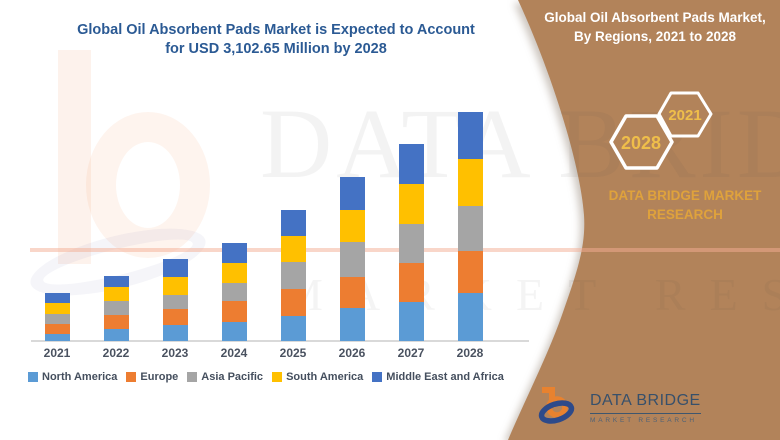 Image resolution: width=780 pixels, height=440 pixels. What do you see at coordinates (655, 17) in the screenshot?
I see `side-panel-header-line1: Global Oil Absorbent Pads Market,` at bounding box center [655, 17].